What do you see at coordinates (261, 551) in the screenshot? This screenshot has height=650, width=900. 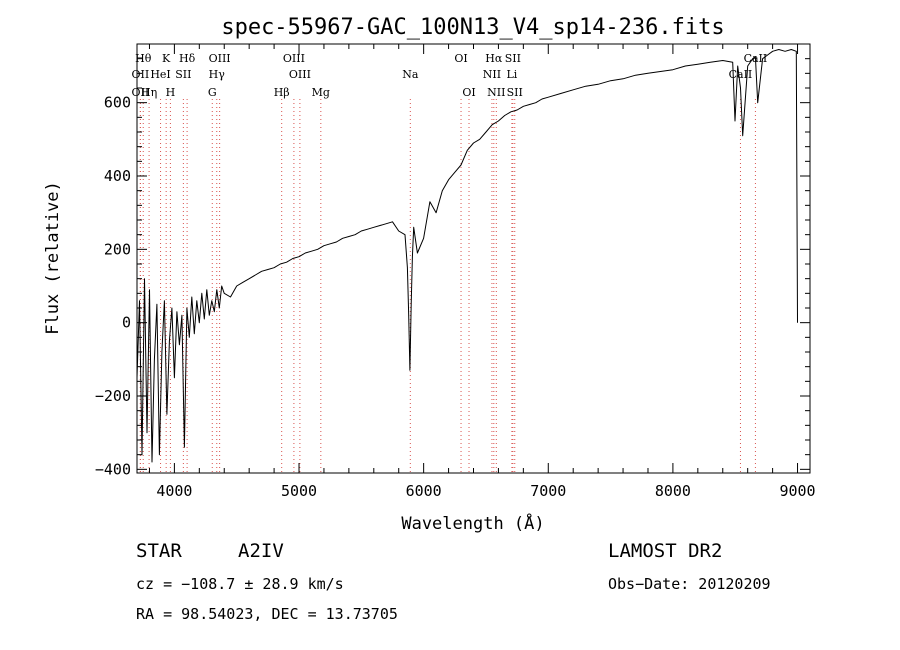 I see `object-subclass: A2IV` at bounding box center [261, 551].